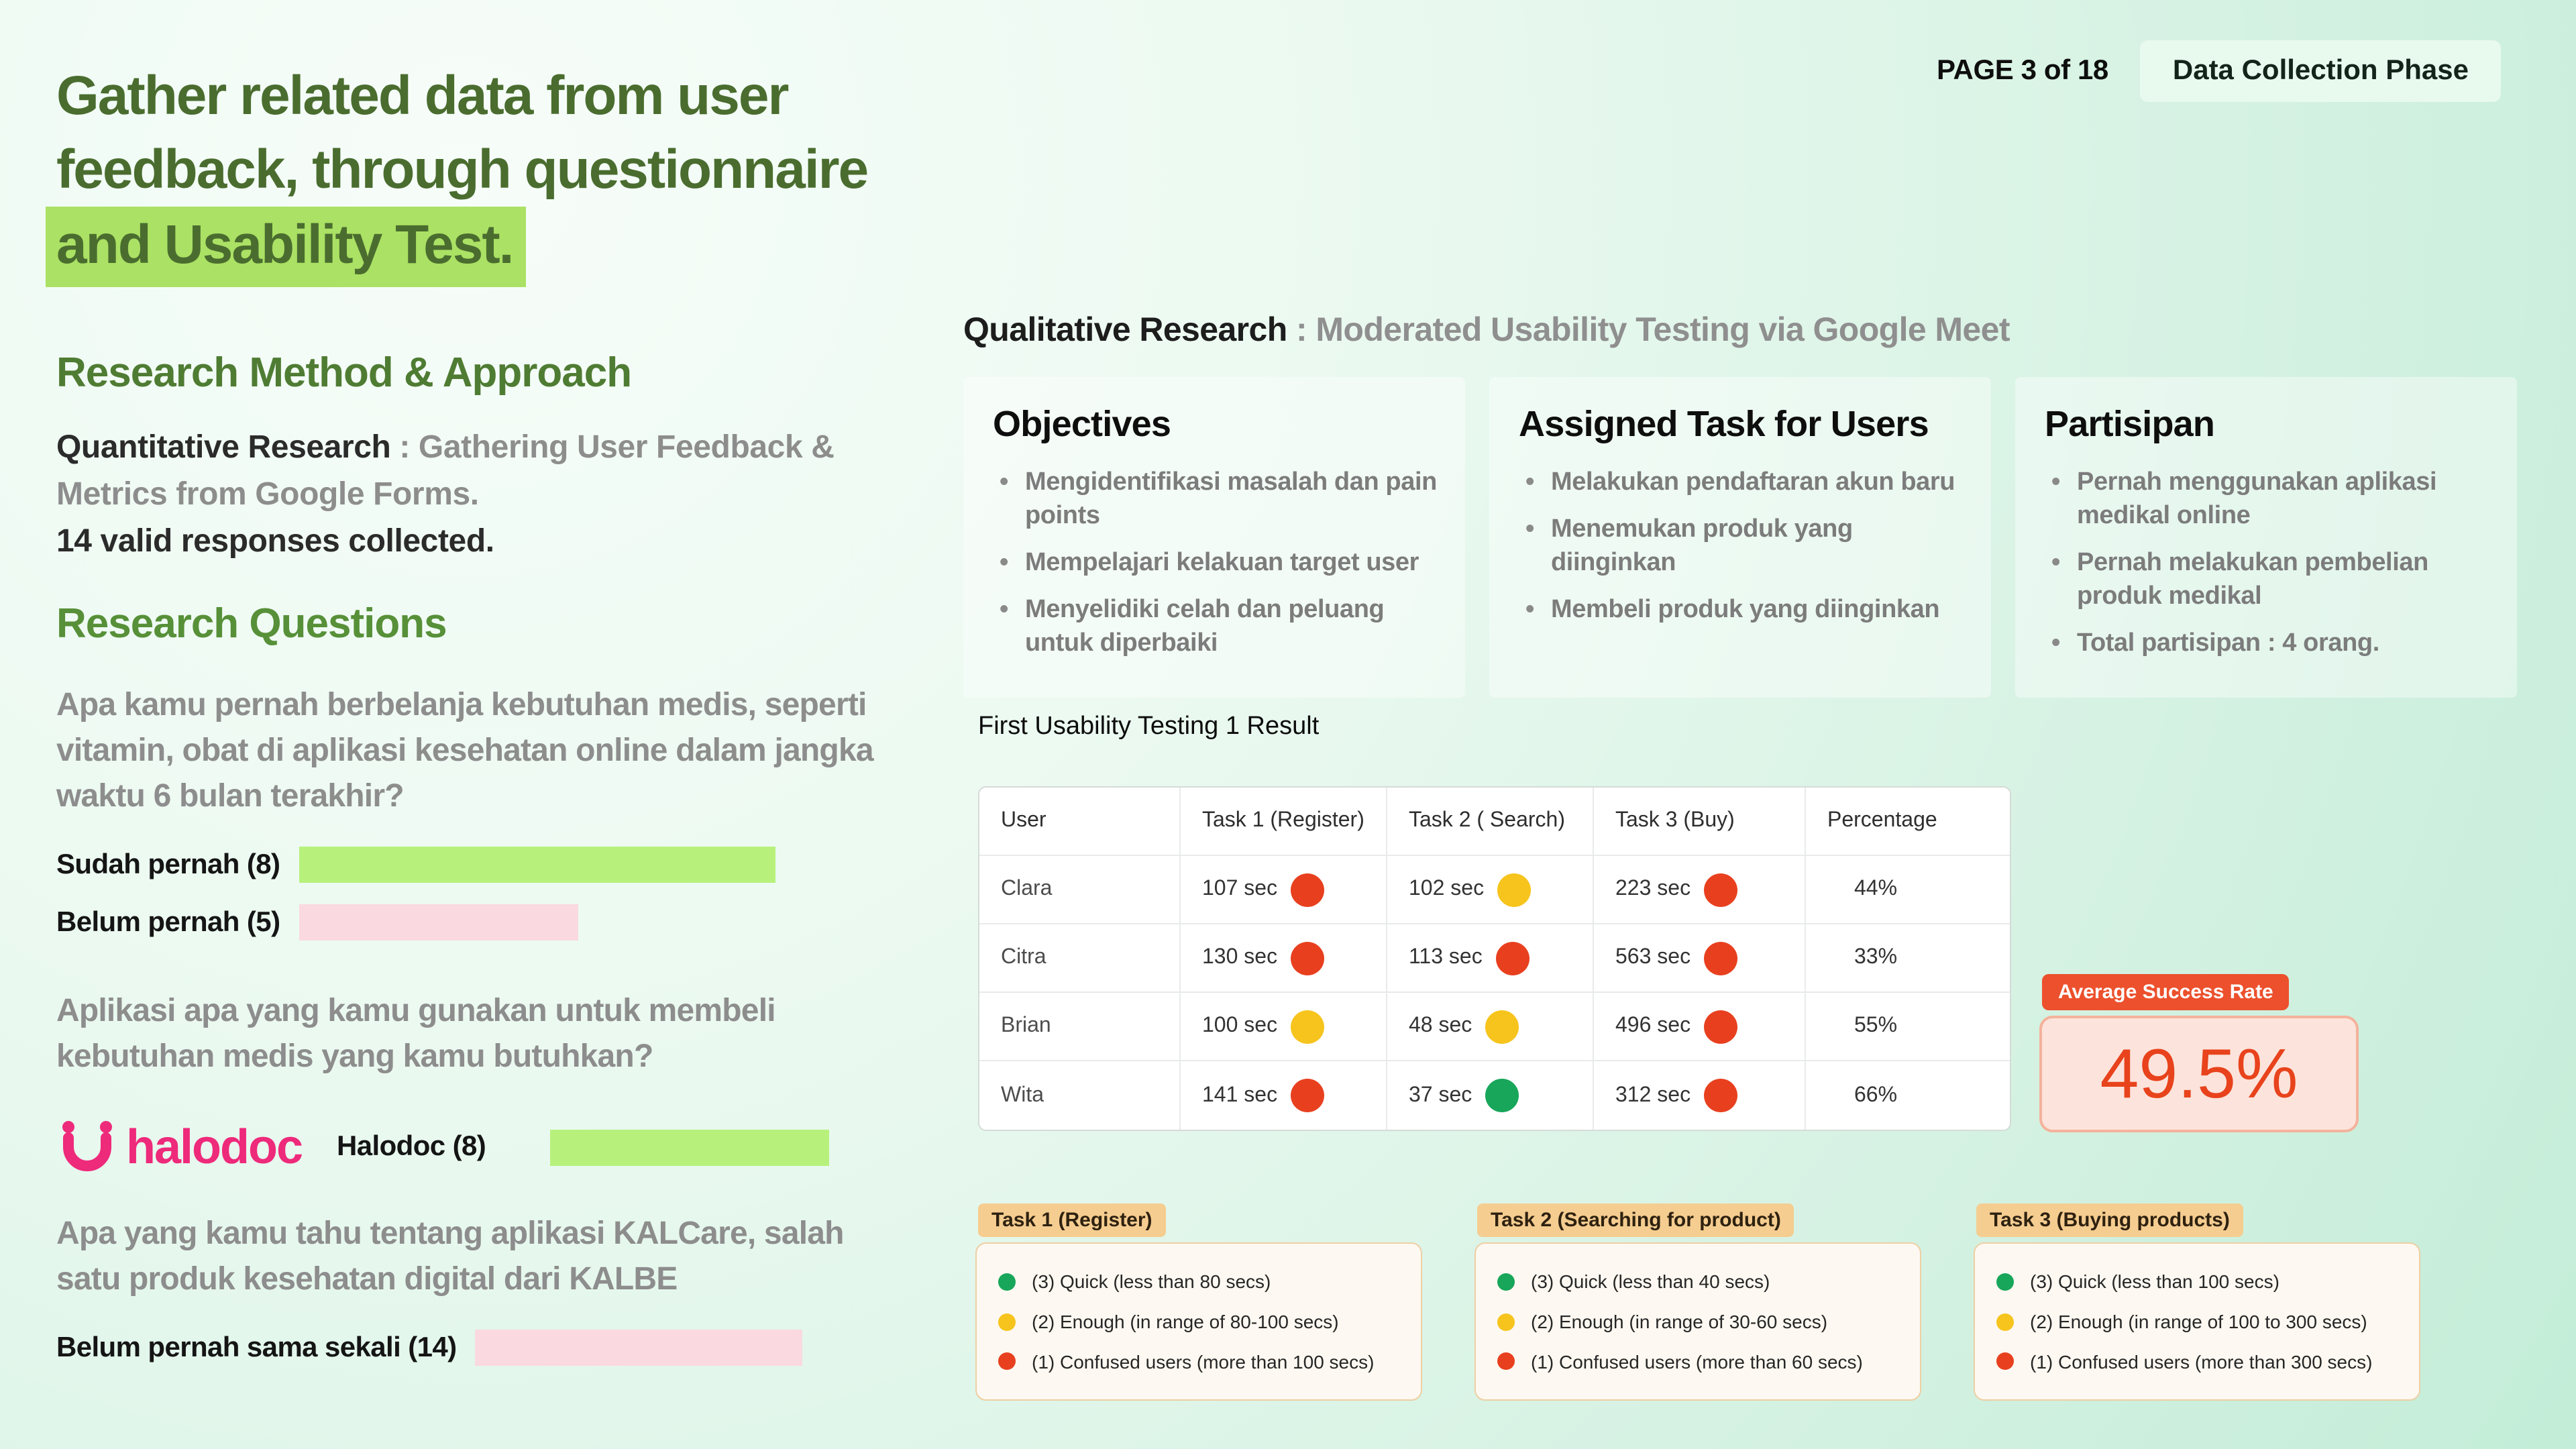  Describe the element at coordinates (1447, 888) in the screenshot. I see `task-time: 102 sec` at that location.